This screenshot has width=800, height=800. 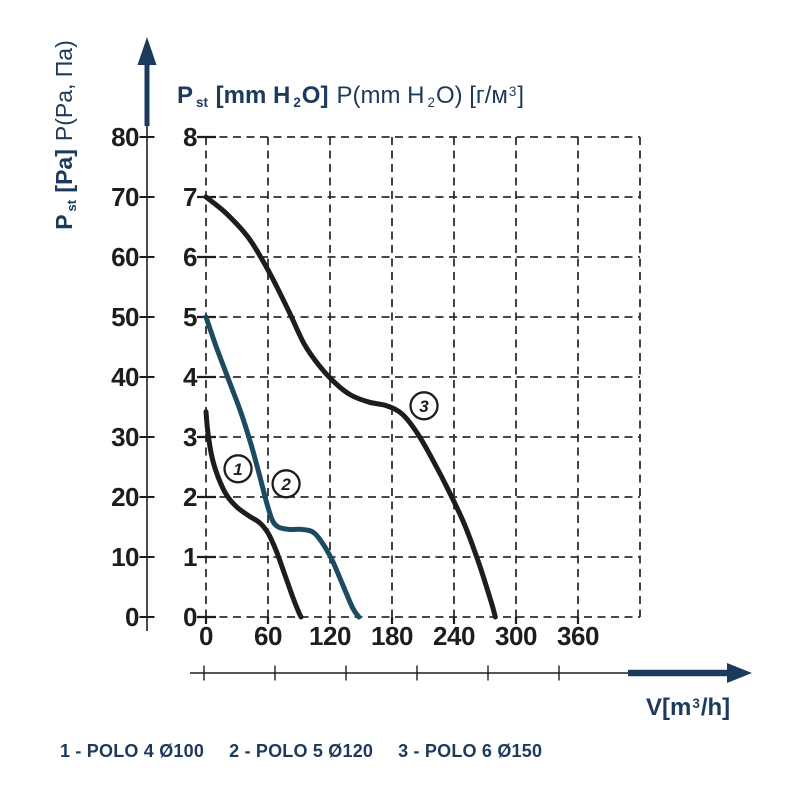 I want to click on y-inner-tick-label: 0, so click(x=190, y=617).